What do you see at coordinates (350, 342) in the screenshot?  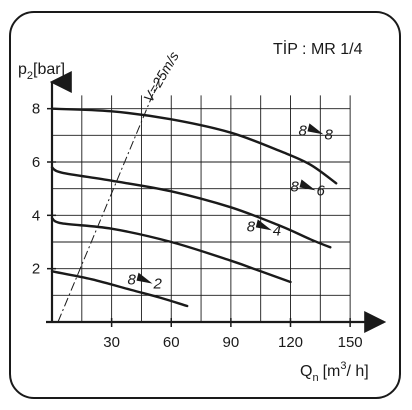 I see `x-tick-label: 150` at bounding box center [350, 342].